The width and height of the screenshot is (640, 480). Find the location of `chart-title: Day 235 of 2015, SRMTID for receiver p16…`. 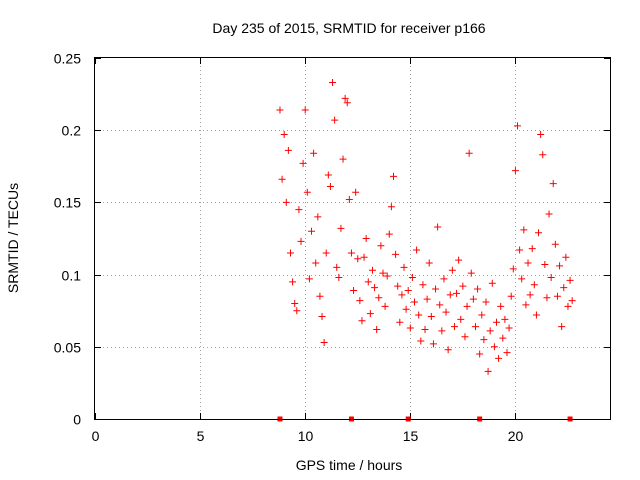

chart-title: Day 235 of 2015, SRMTID for receiver p16… is located at coordinates (348, 28).